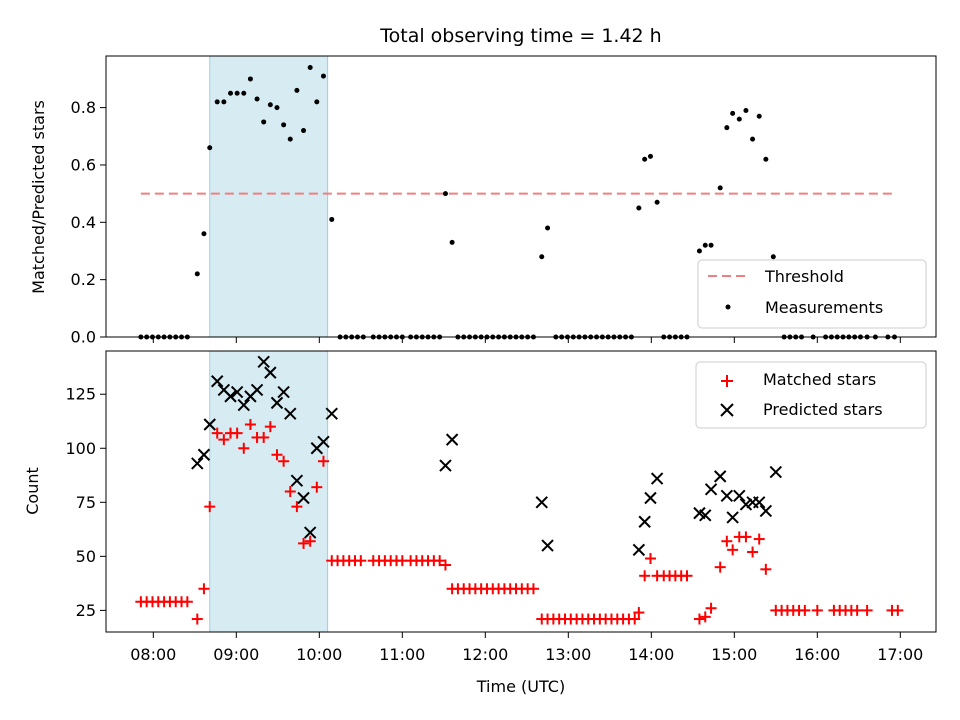 The image size is (960, 720). Describe the element at coordinates (86, 556) in the screenshot. I see `y-tick-label: 50` at that location.